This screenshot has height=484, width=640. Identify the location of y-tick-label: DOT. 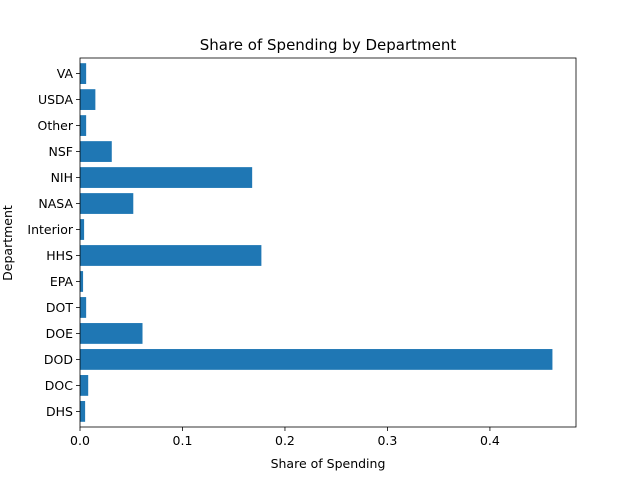
(59, 307).